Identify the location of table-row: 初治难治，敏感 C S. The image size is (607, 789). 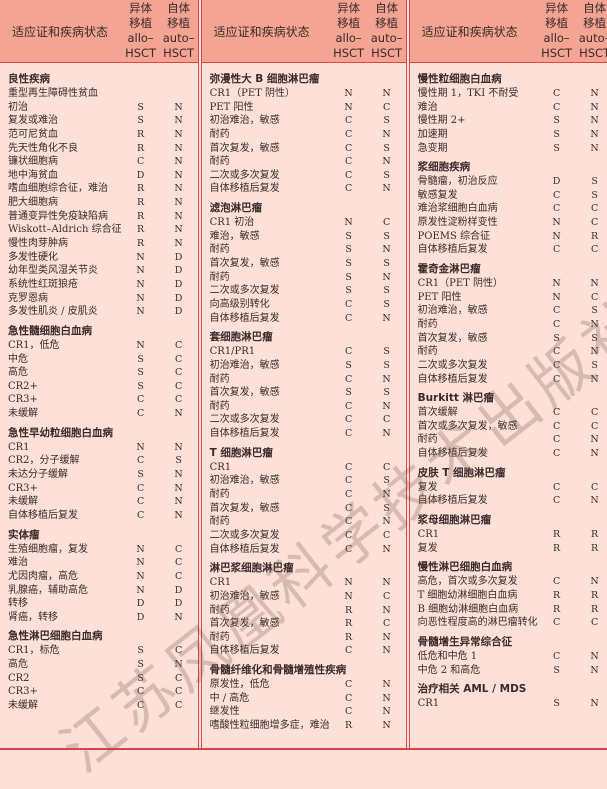
(304, 481).